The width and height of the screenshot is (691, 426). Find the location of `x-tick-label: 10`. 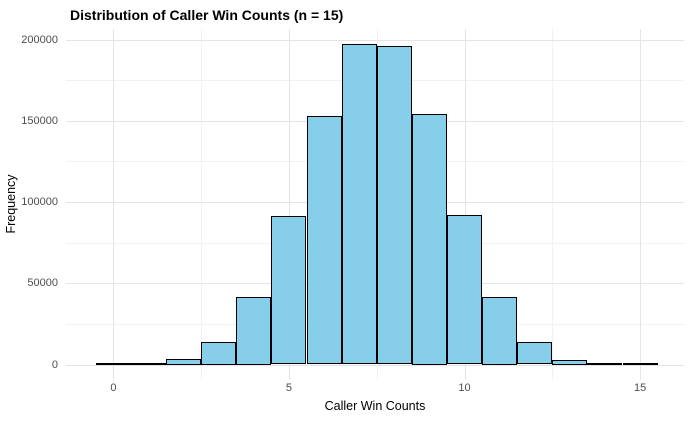

x-tick-label: 10 is located at coordinates (464, 388).